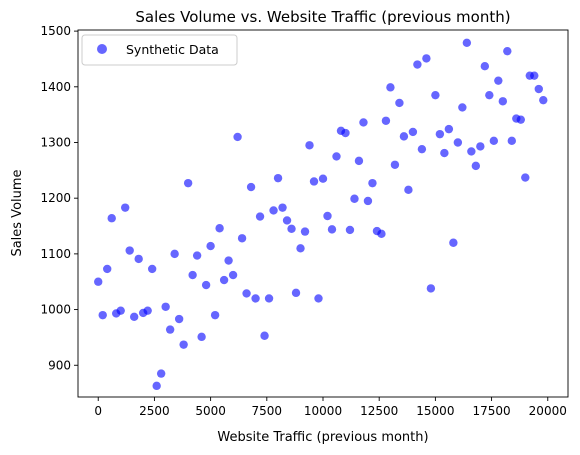 The image size is (580, 455). I want to click on x-tick-label: 20000, so click(548, 411).